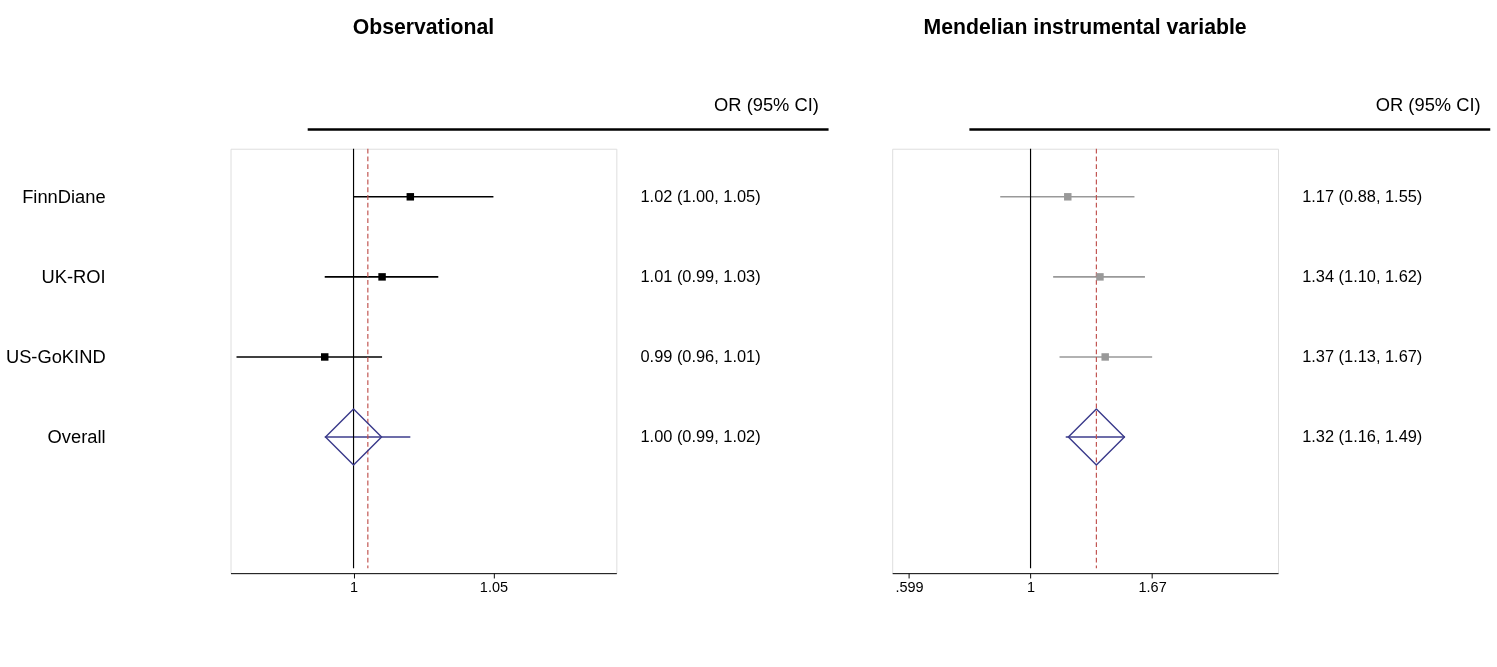 The width and height of the screenshot is (1497, 667). Describe the element at coordinates (909, 586) in the screenshot. I see `x-tick-label: .599` at that location.